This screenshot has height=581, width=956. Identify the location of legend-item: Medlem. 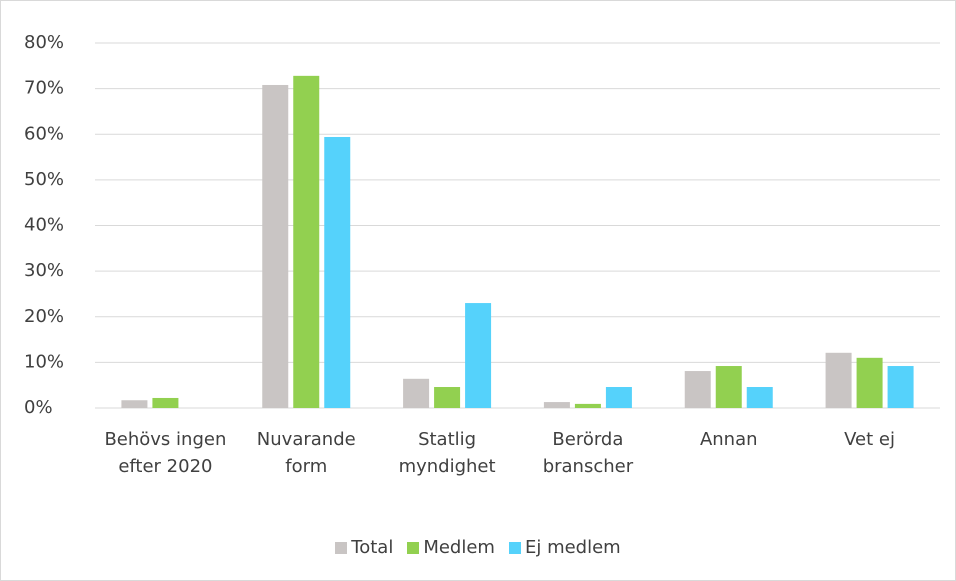
(451, 547).